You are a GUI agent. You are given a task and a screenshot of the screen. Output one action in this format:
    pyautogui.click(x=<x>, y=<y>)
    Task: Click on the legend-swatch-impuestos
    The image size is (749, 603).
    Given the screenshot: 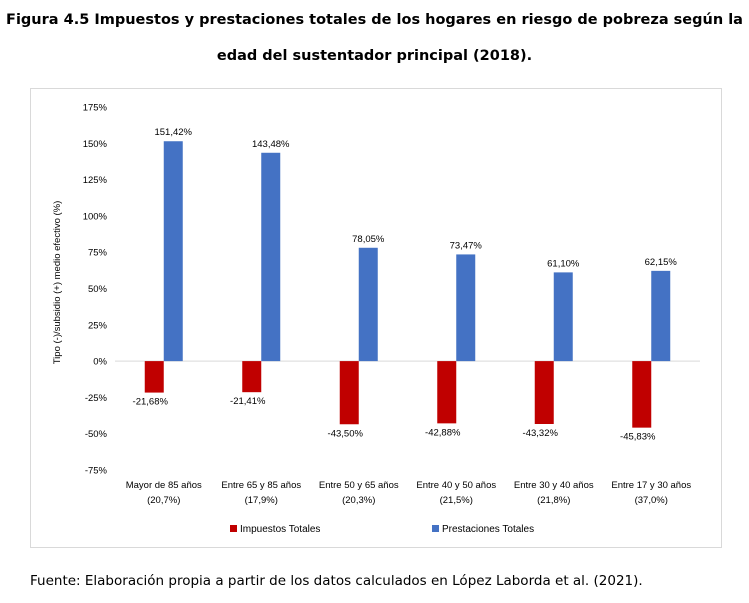 What is the action you would take?
    pyautogui.click(x=233, y=528)
    